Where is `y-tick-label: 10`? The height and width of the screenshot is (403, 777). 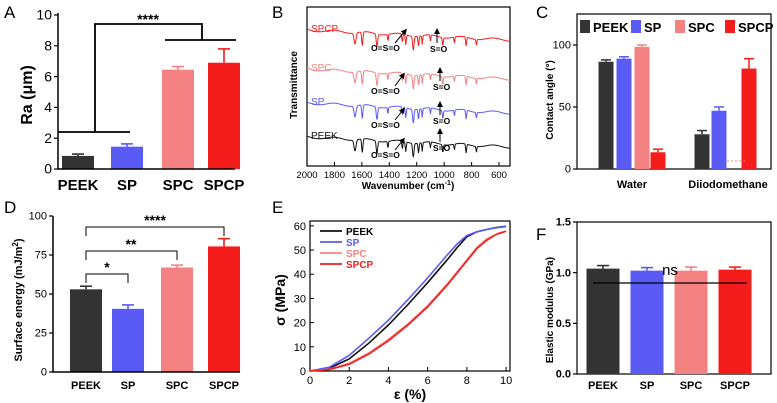
y-tick-label: 10 is located at coordinates (44, 15).